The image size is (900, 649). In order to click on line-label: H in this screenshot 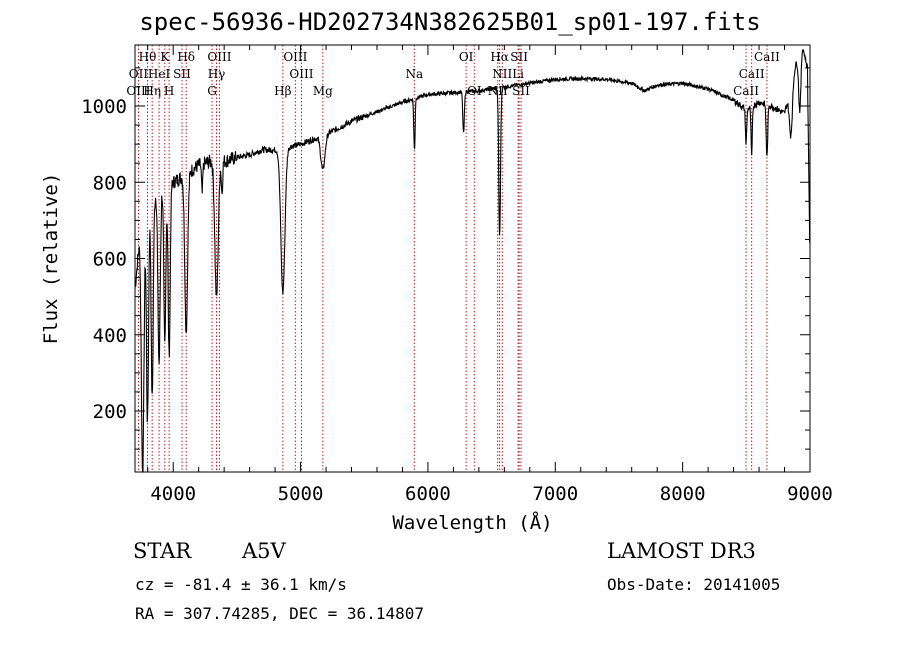, I will do `click(169, 91)`.